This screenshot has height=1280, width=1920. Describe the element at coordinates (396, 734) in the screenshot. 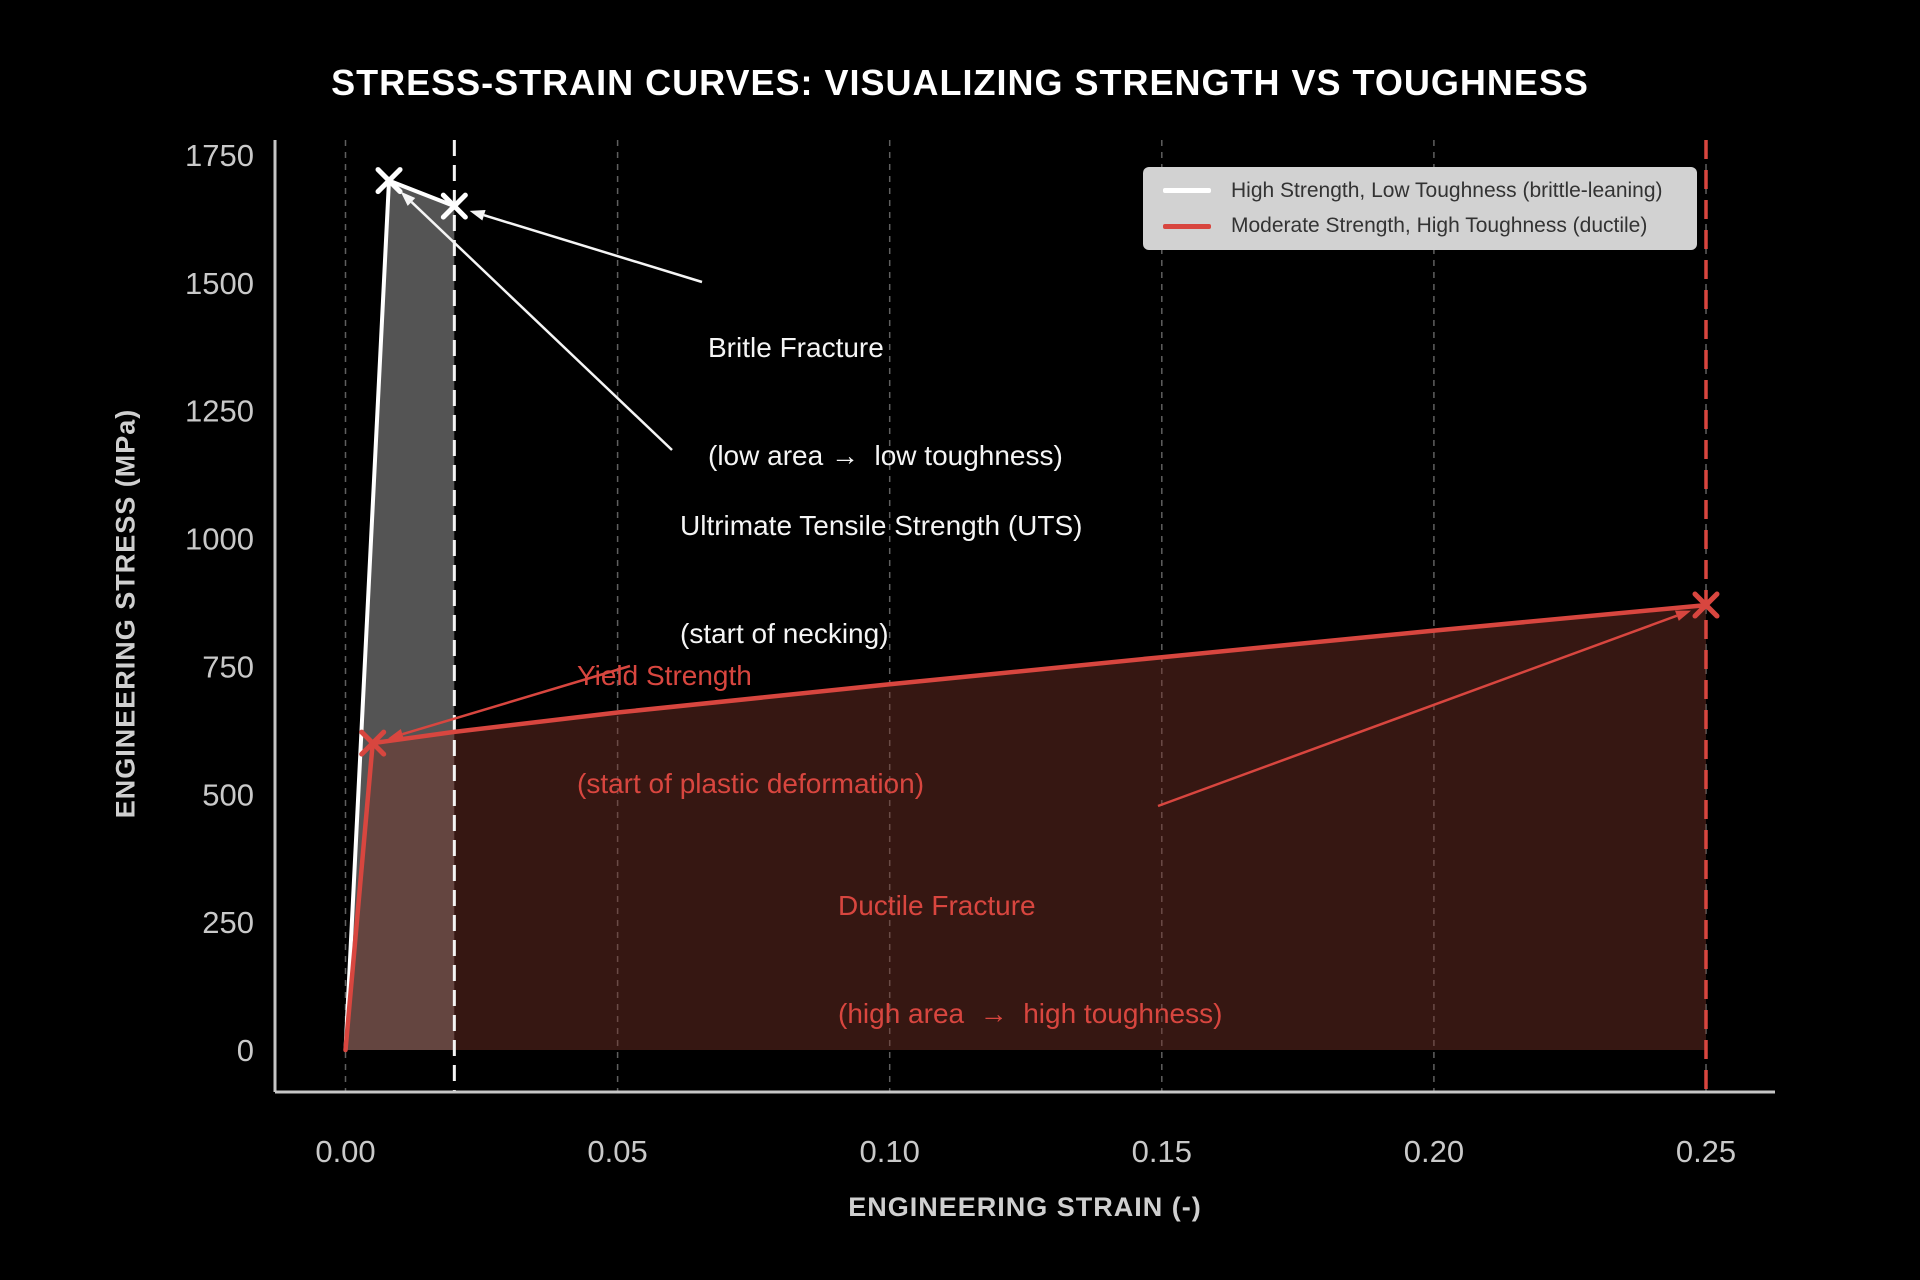

I see `annotation-arrowhead-yield` at that location.